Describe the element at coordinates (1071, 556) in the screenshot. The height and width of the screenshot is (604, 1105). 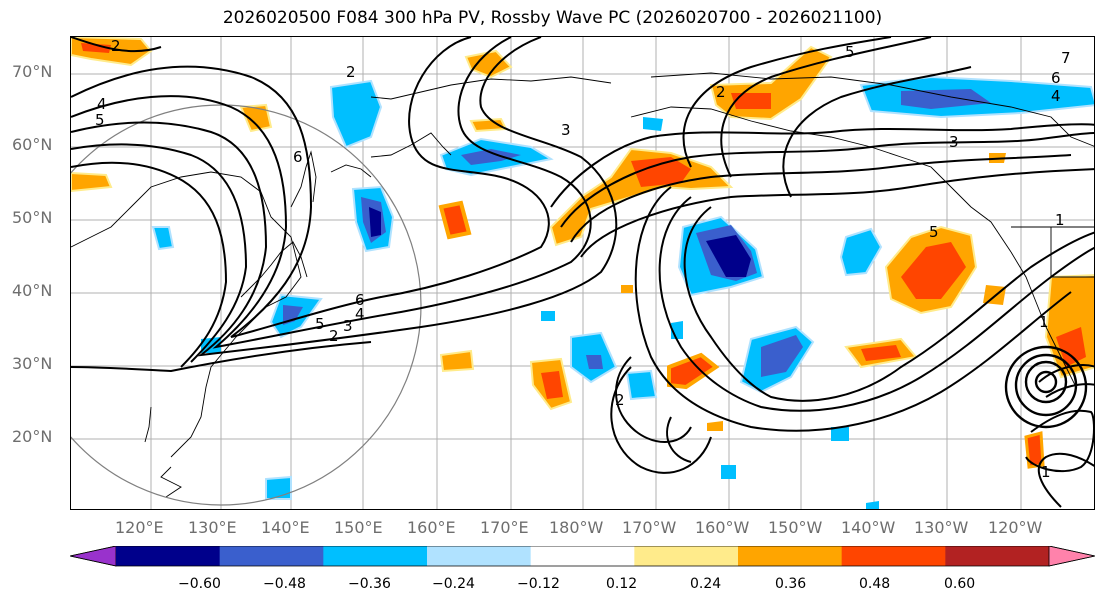
I see `colorbar-extend-high` at that location.